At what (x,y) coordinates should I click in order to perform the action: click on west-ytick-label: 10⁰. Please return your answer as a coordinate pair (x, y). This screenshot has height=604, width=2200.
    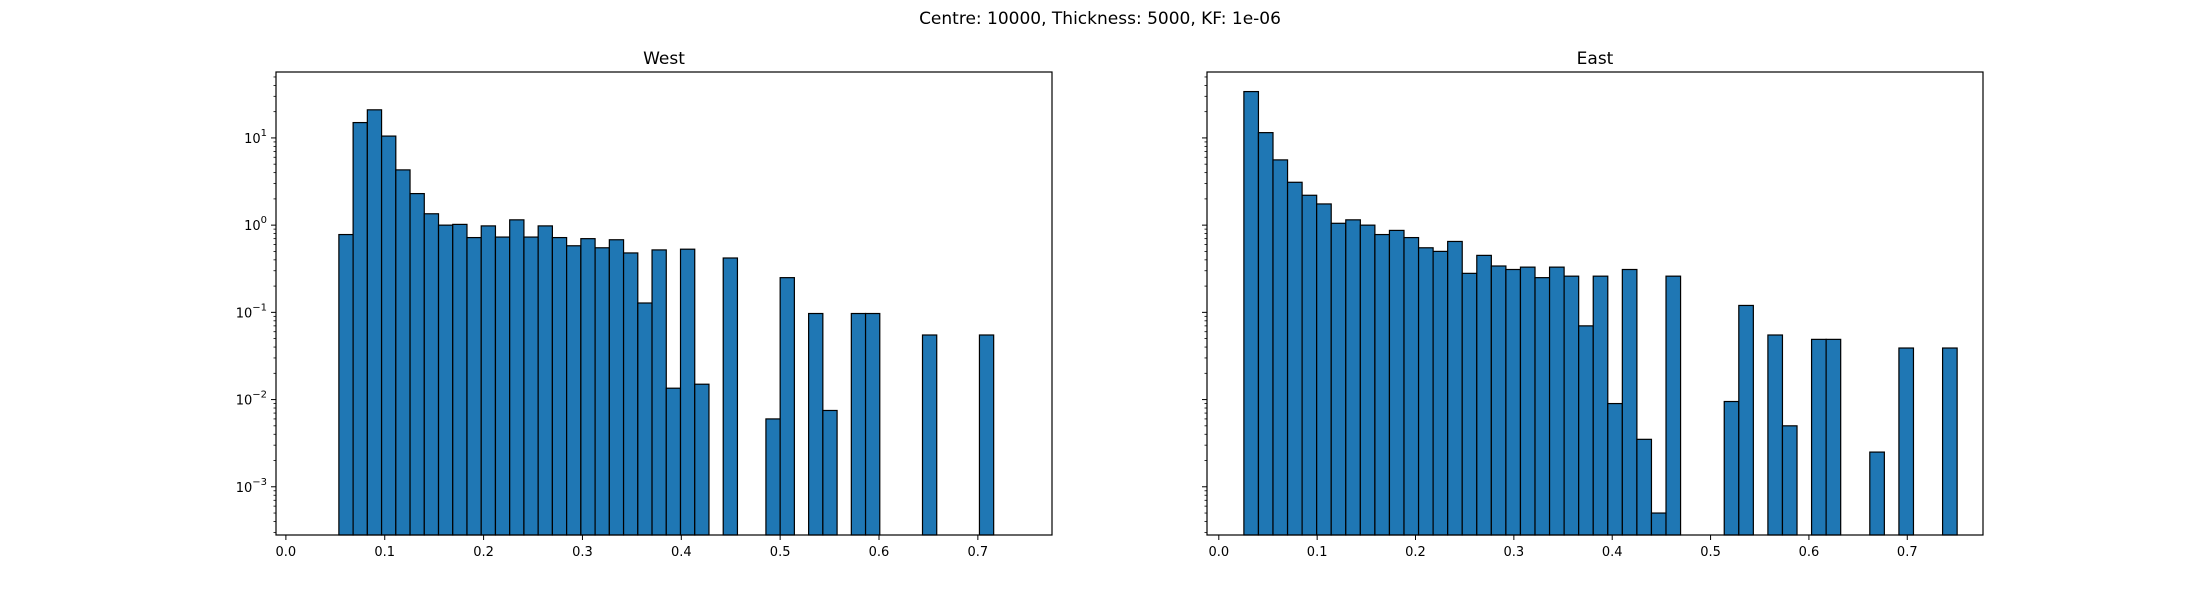
    Looking at the image, I should click on (255, 224).